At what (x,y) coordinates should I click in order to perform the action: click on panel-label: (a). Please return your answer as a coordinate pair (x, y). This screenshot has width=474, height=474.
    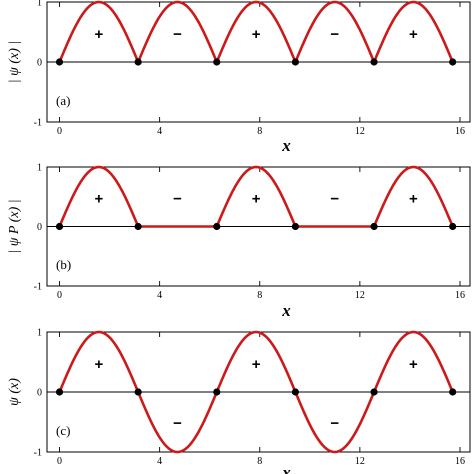
    Looking at the image, I should click on (63, 100).